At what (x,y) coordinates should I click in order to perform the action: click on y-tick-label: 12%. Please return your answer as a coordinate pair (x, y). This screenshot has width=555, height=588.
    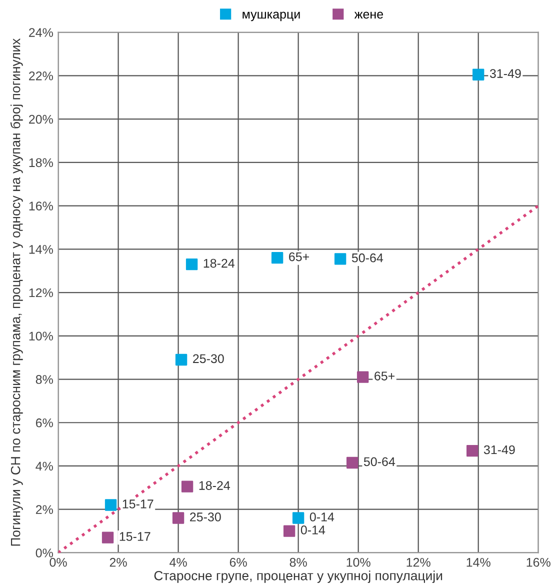
    Looking at the image, I should click on (41, 293).